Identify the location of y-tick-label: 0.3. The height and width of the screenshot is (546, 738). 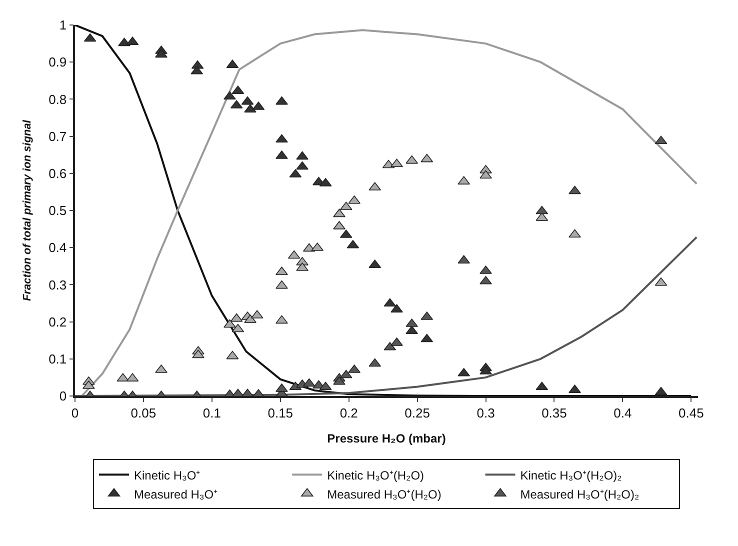
(57, 284).